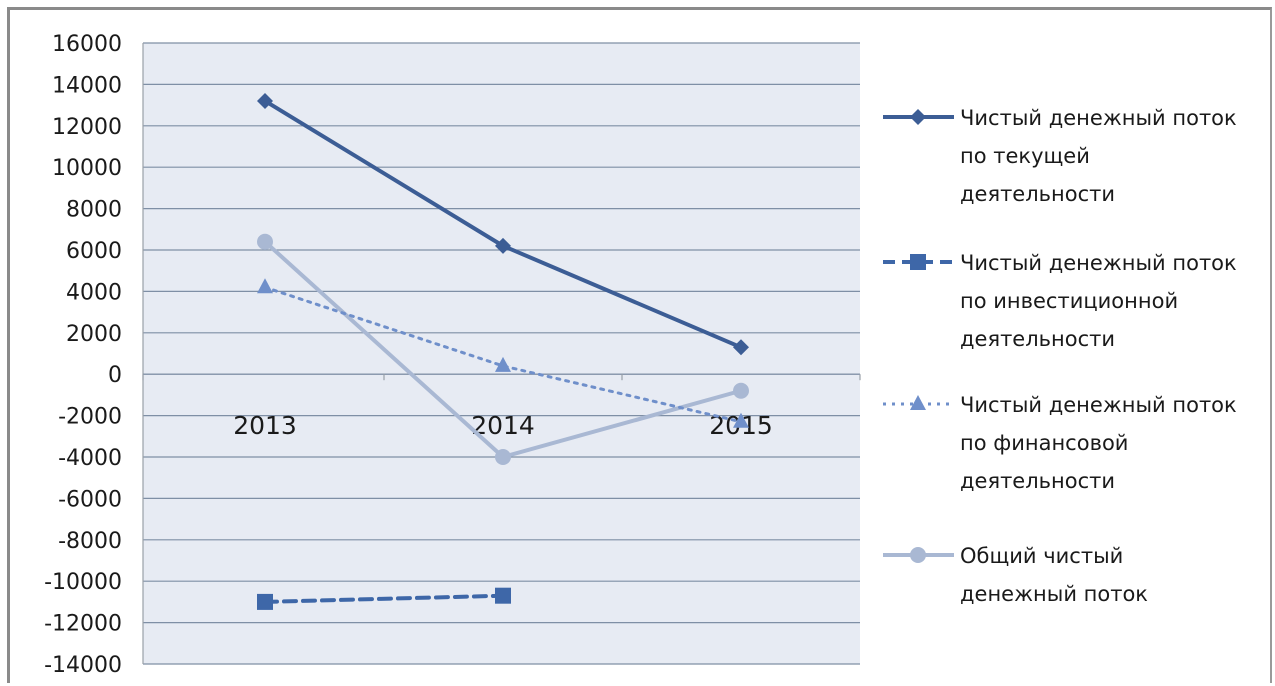  What do you see at coordinates (90, 458) in the screenshot?
I see `y-tick-label: -4000` at bounding box center [90, 458].